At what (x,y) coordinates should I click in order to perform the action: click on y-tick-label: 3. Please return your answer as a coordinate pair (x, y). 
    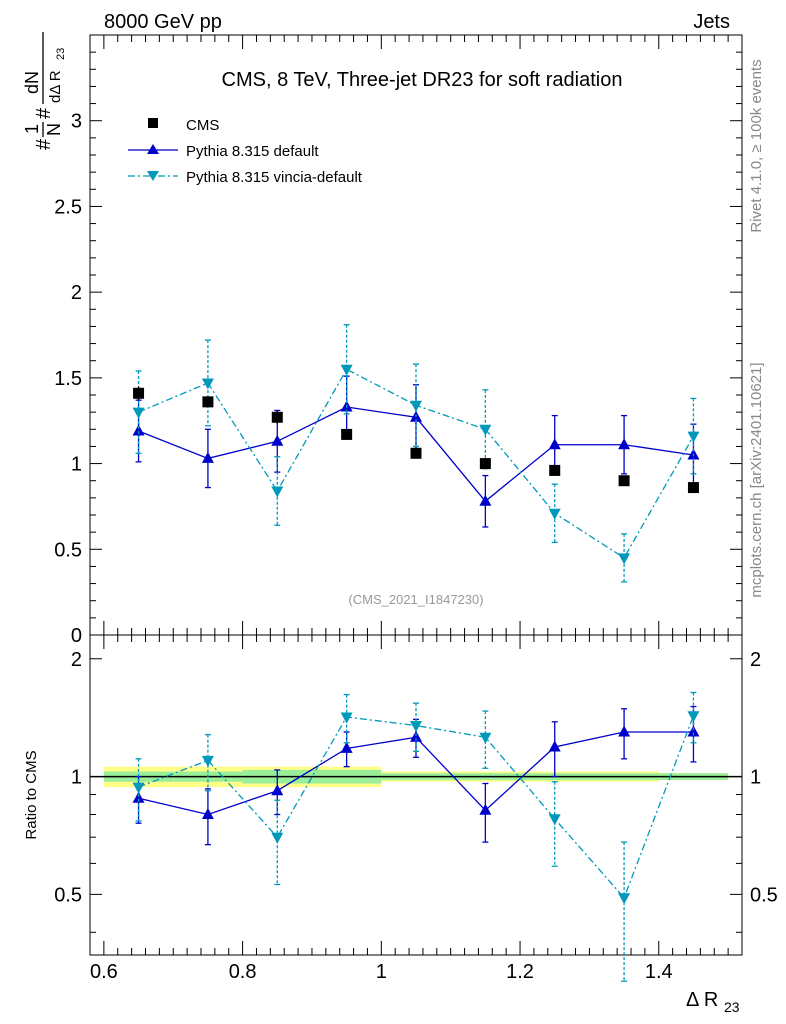
    Looking at the image, I should click on (76, 122).